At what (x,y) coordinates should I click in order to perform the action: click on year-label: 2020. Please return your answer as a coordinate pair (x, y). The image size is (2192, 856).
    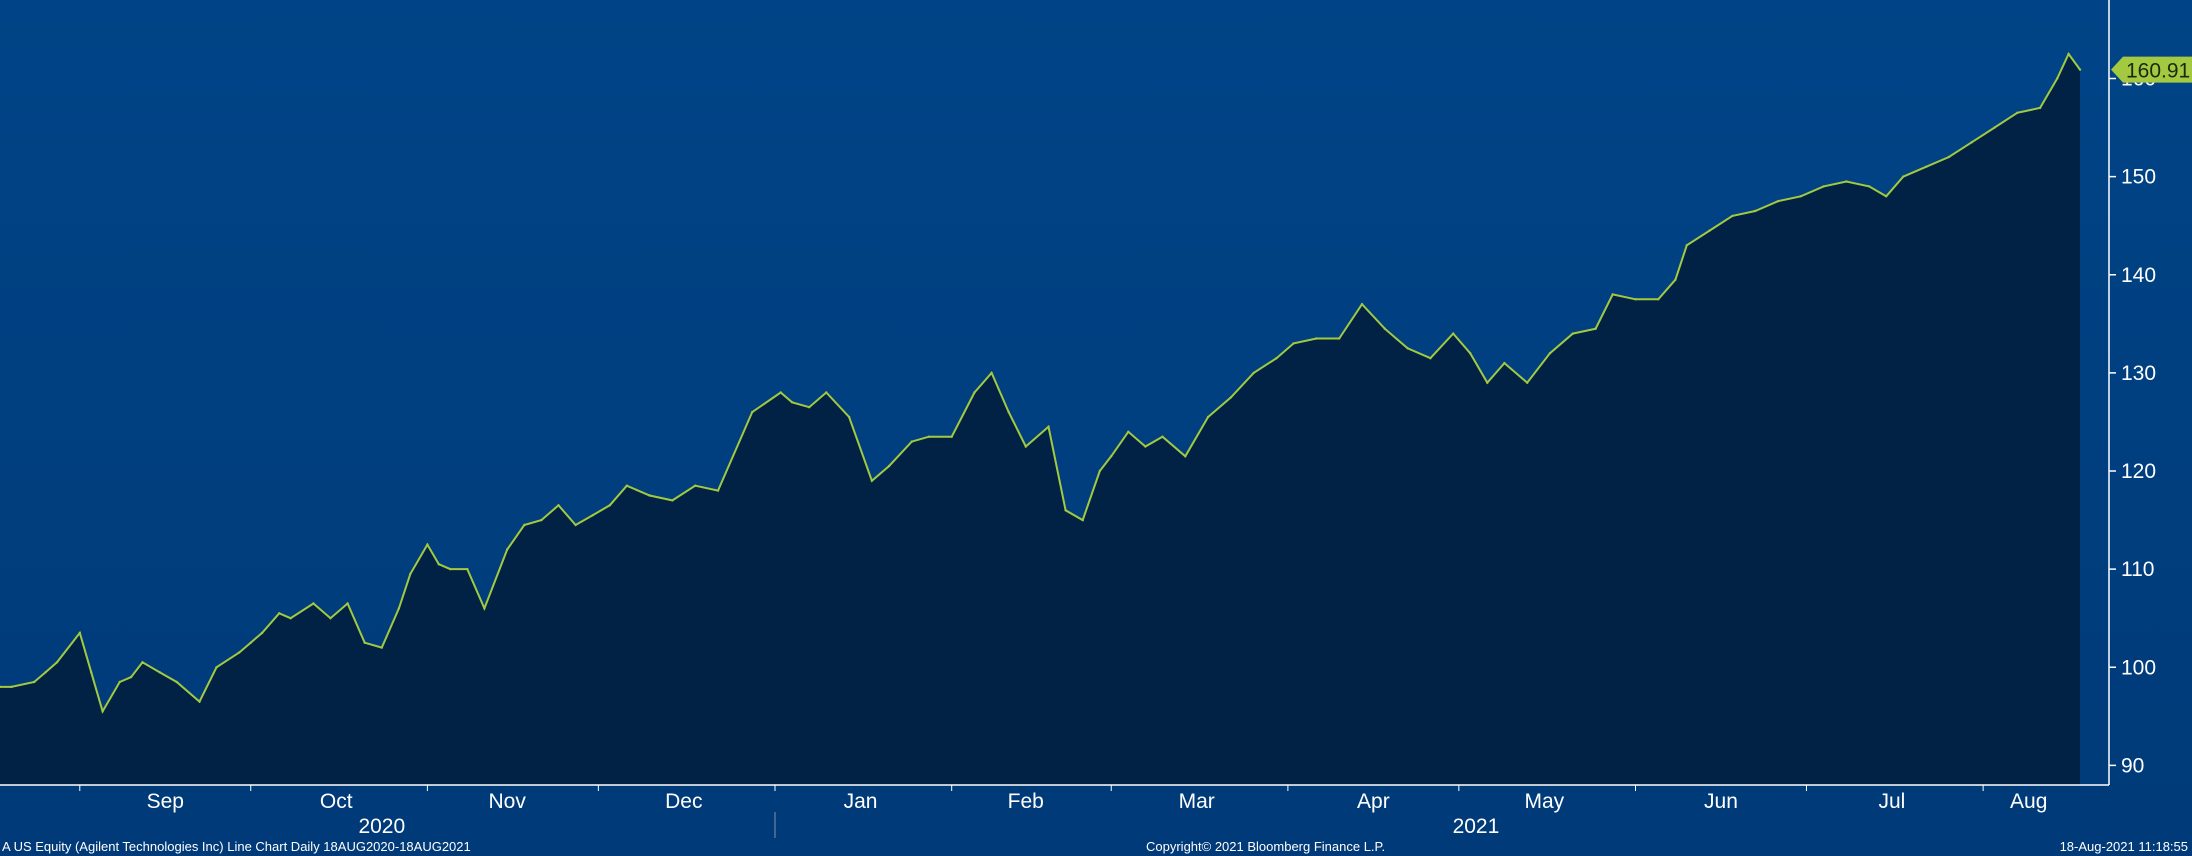
    Looking at the image, I should click on (381, 826).